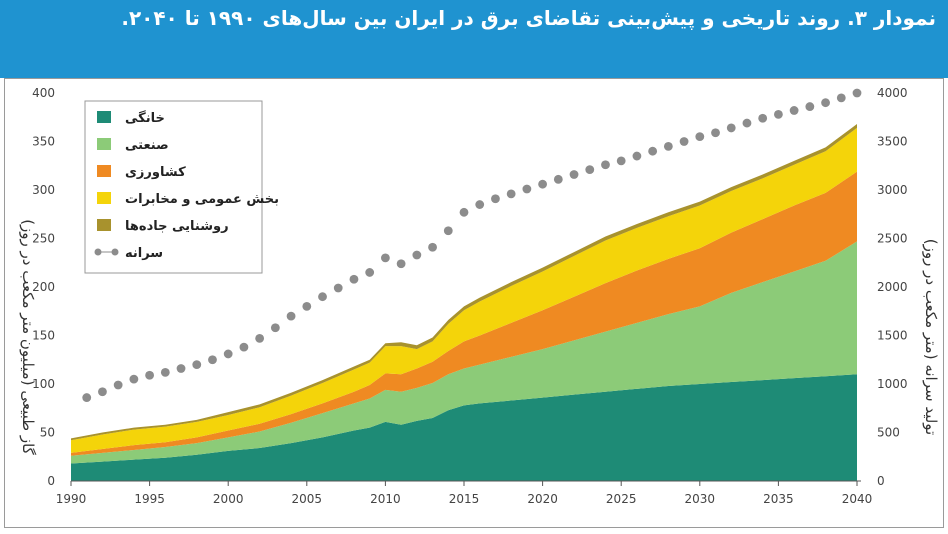  What do you see at coordinates (202, 199) in the screenshot?
I see `legend-label: بخش عمومی و مخابرات` at bounding box center [202, 199].